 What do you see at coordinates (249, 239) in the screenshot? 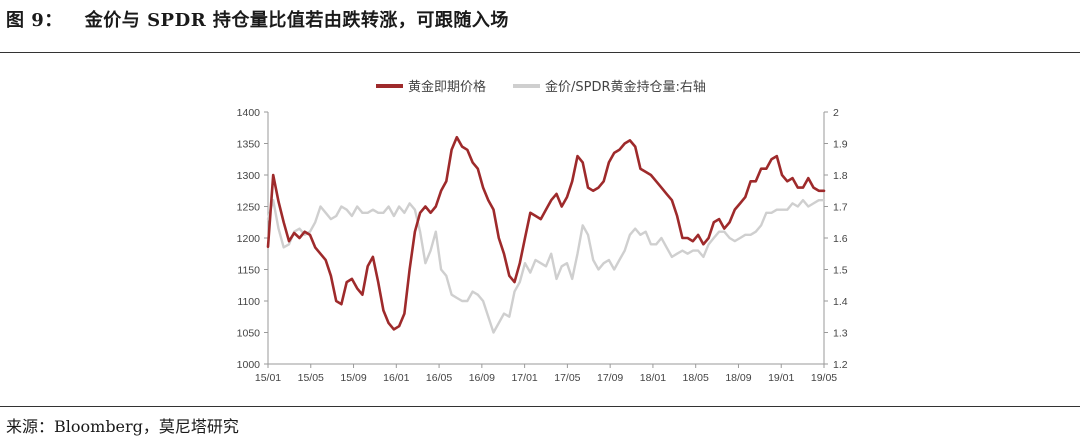
I see `left-tick-label: 1200` at bounding box center [249, 239].